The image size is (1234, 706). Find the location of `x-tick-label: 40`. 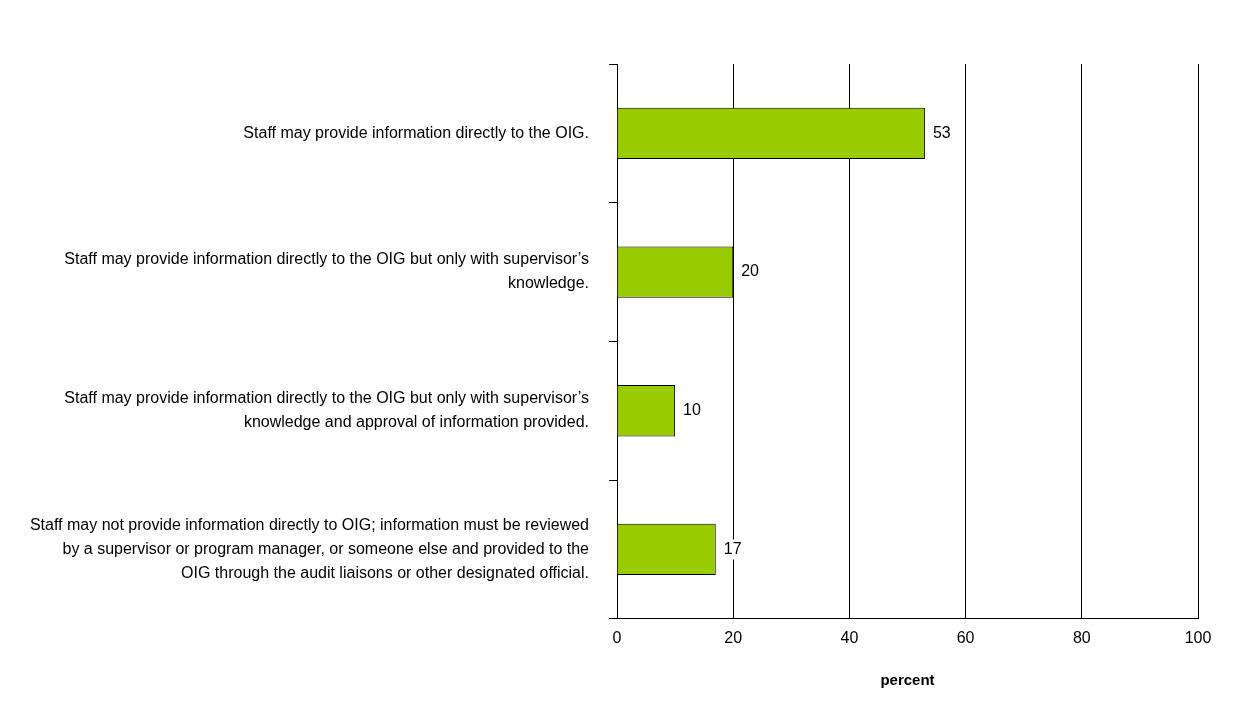

x-tick-label: 40 is located at coordinates (849, 637).